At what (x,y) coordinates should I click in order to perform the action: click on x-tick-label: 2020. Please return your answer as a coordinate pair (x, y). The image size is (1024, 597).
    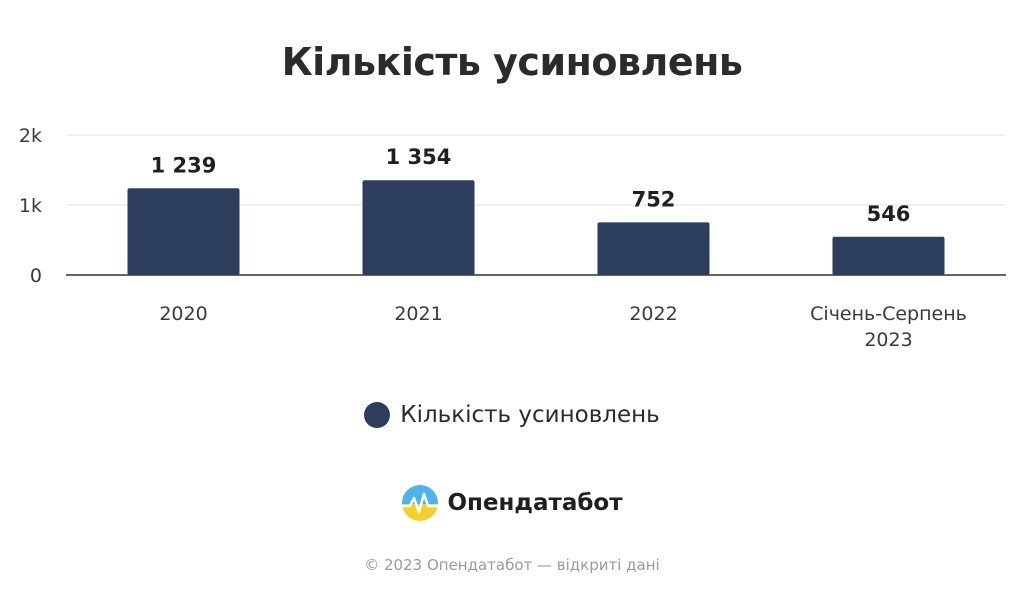
    Looking at the image, I should click on (183, 314).